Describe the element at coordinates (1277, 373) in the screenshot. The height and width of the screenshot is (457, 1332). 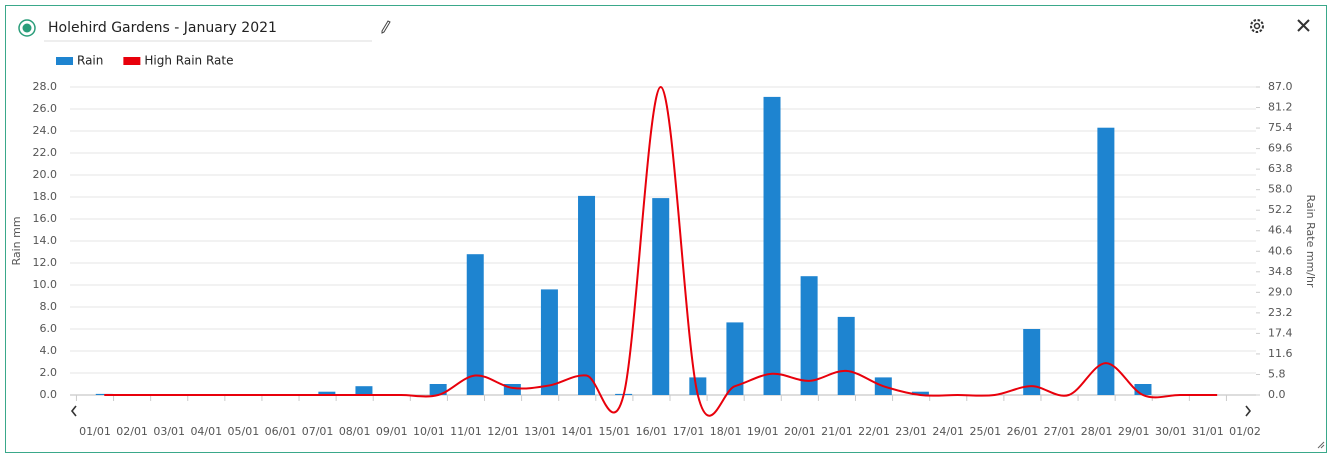
I see `y2-tick-label: 5.8` at that location.